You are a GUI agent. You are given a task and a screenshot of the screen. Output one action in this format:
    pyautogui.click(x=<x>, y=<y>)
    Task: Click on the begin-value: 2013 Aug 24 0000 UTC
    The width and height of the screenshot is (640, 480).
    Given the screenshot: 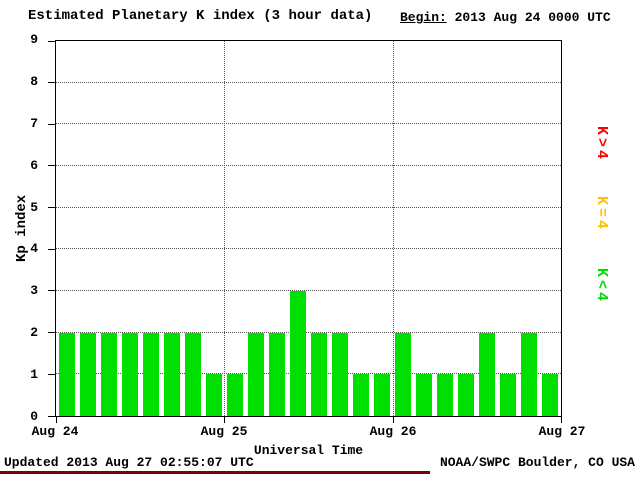 What is the action you would take?
    pyautogui.click(x=532, y=17)
    